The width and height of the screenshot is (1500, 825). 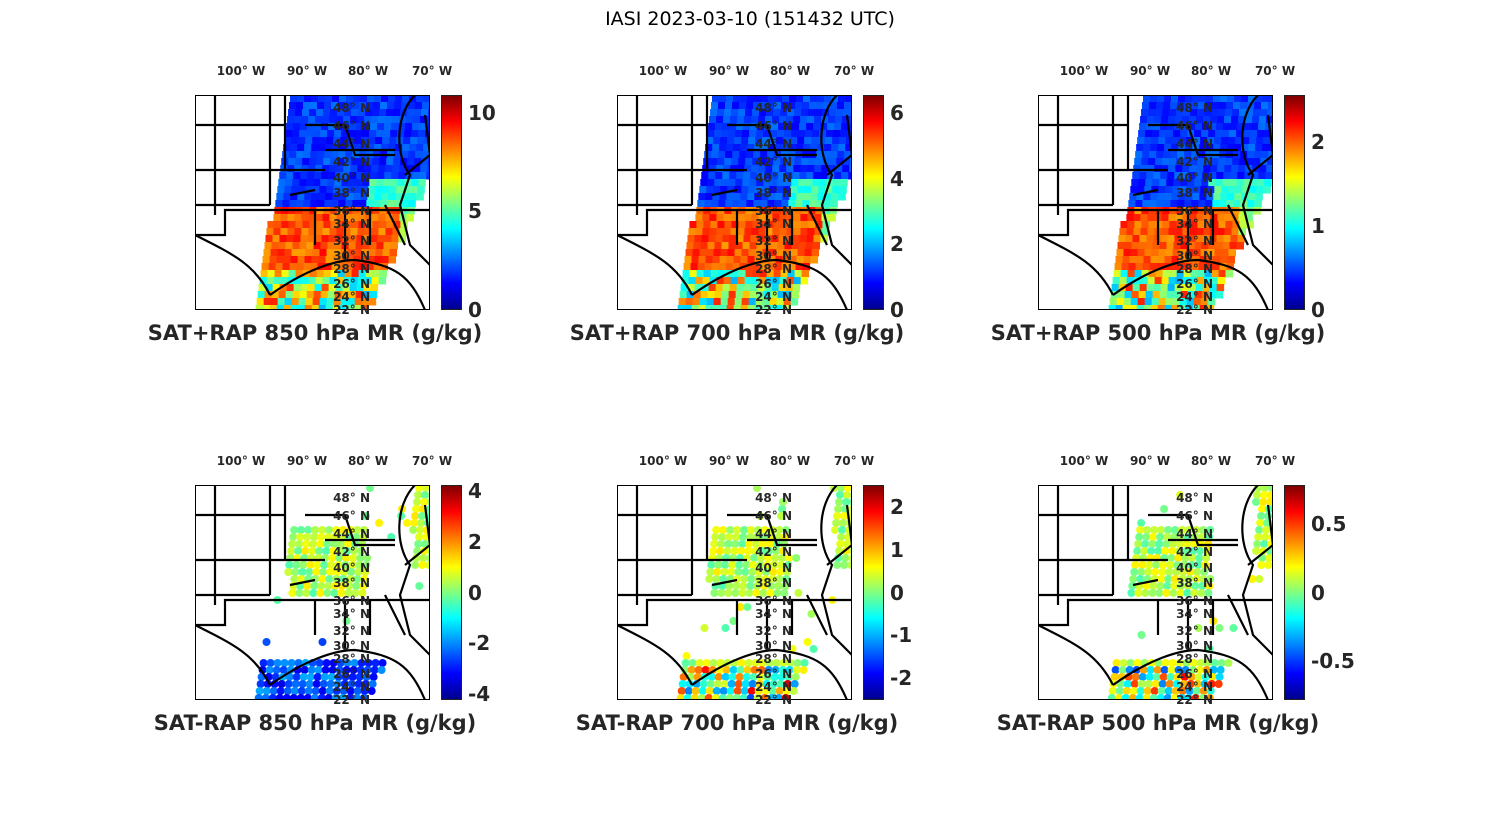 I want to click on lat-tick-label: 48° N, so click(x=773, y=498).